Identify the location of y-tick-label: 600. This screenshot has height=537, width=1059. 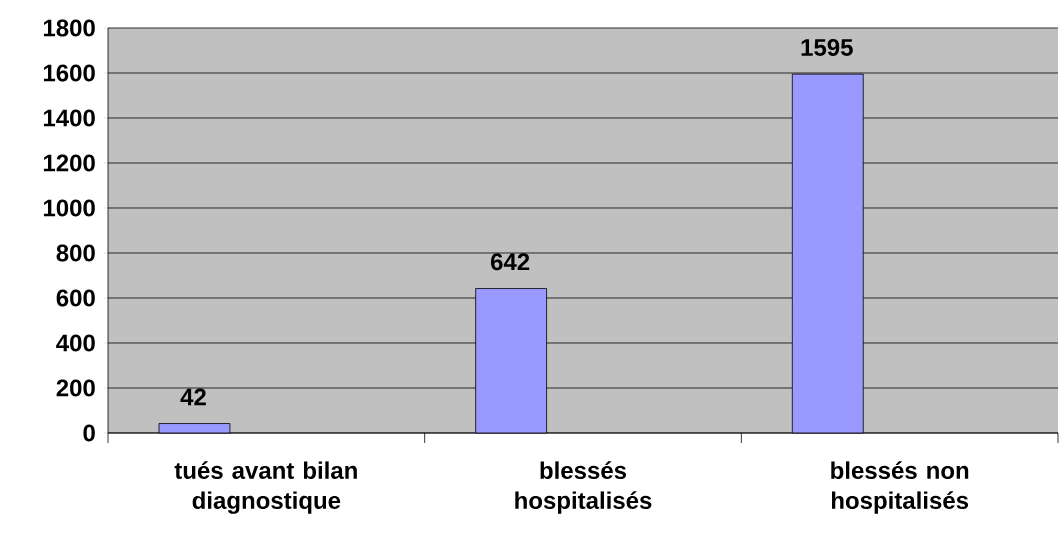
(75, 298).